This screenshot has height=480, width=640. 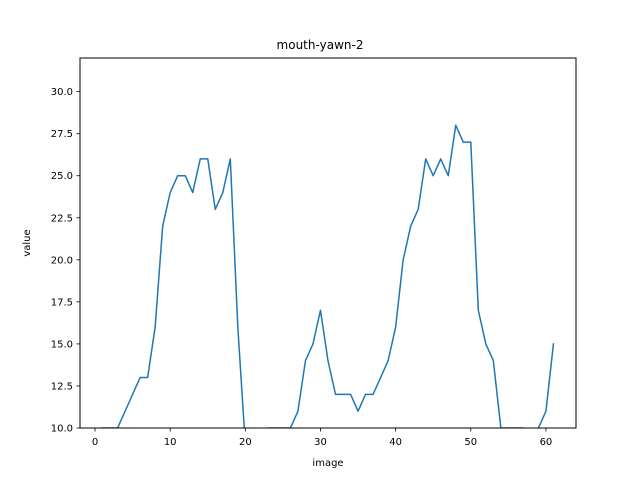 I want to click on y-axis-label: value, so click(x=27, y=242).